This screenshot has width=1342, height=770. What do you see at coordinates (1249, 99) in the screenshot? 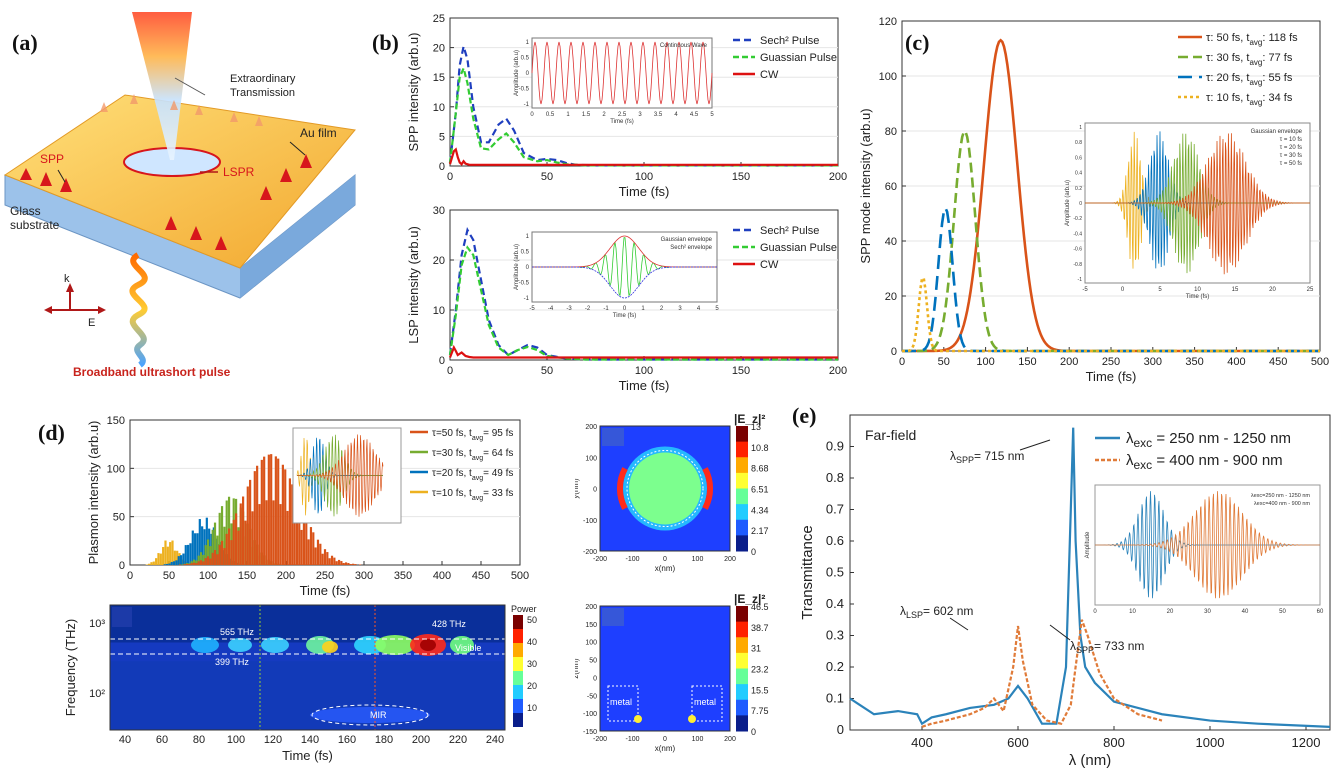
I see `legend-label: τ: 10 fs, tavg: 34 fs` at bounding box center [1249, 99].